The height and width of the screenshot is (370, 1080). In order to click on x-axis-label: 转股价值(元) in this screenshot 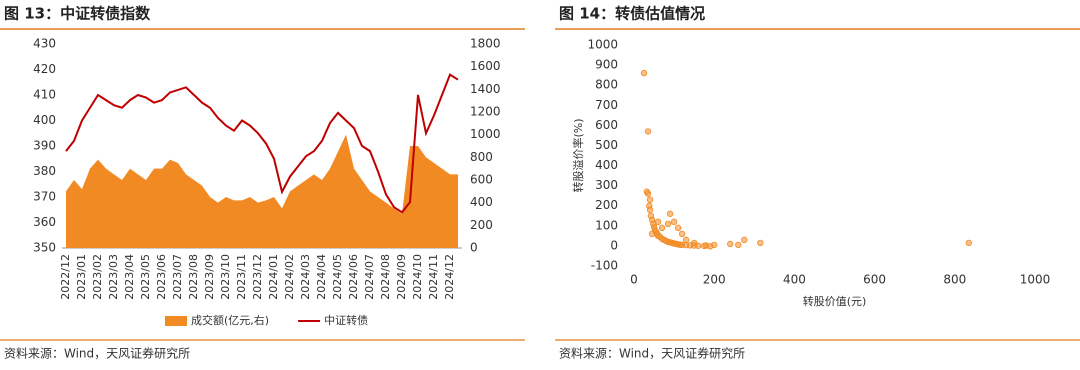, I will do `click(835, 301)`.